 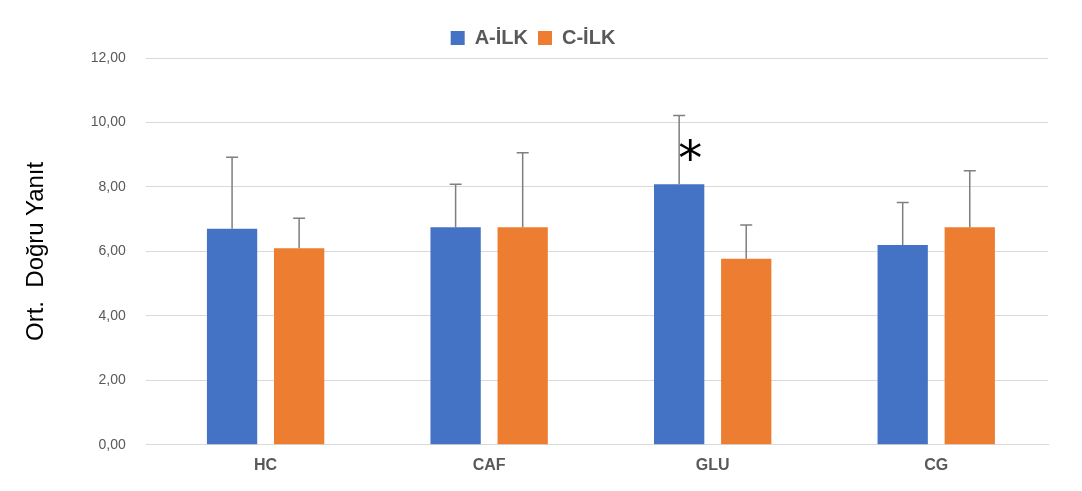 What do you see at coordinates (936, 464) in the screenshot?
I see `x-tick-label: CG` at bounding box center [936, 464].